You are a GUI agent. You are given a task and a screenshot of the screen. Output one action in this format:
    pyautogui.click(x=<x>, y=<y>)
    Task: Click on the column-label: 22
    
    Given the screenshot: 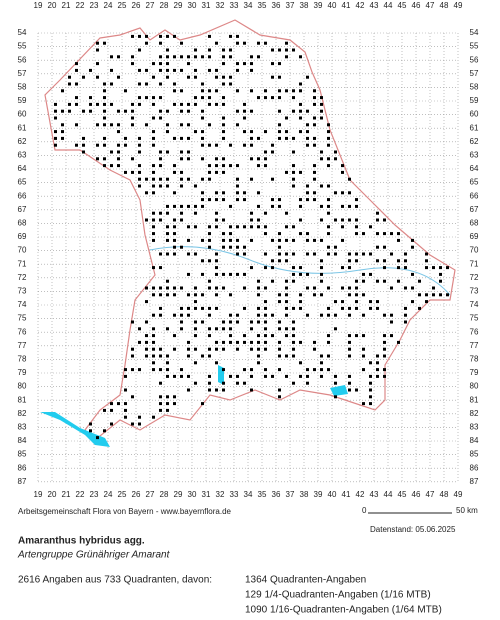 What is the action you would take?
    pyautogui.click(x=80, y=494)
    